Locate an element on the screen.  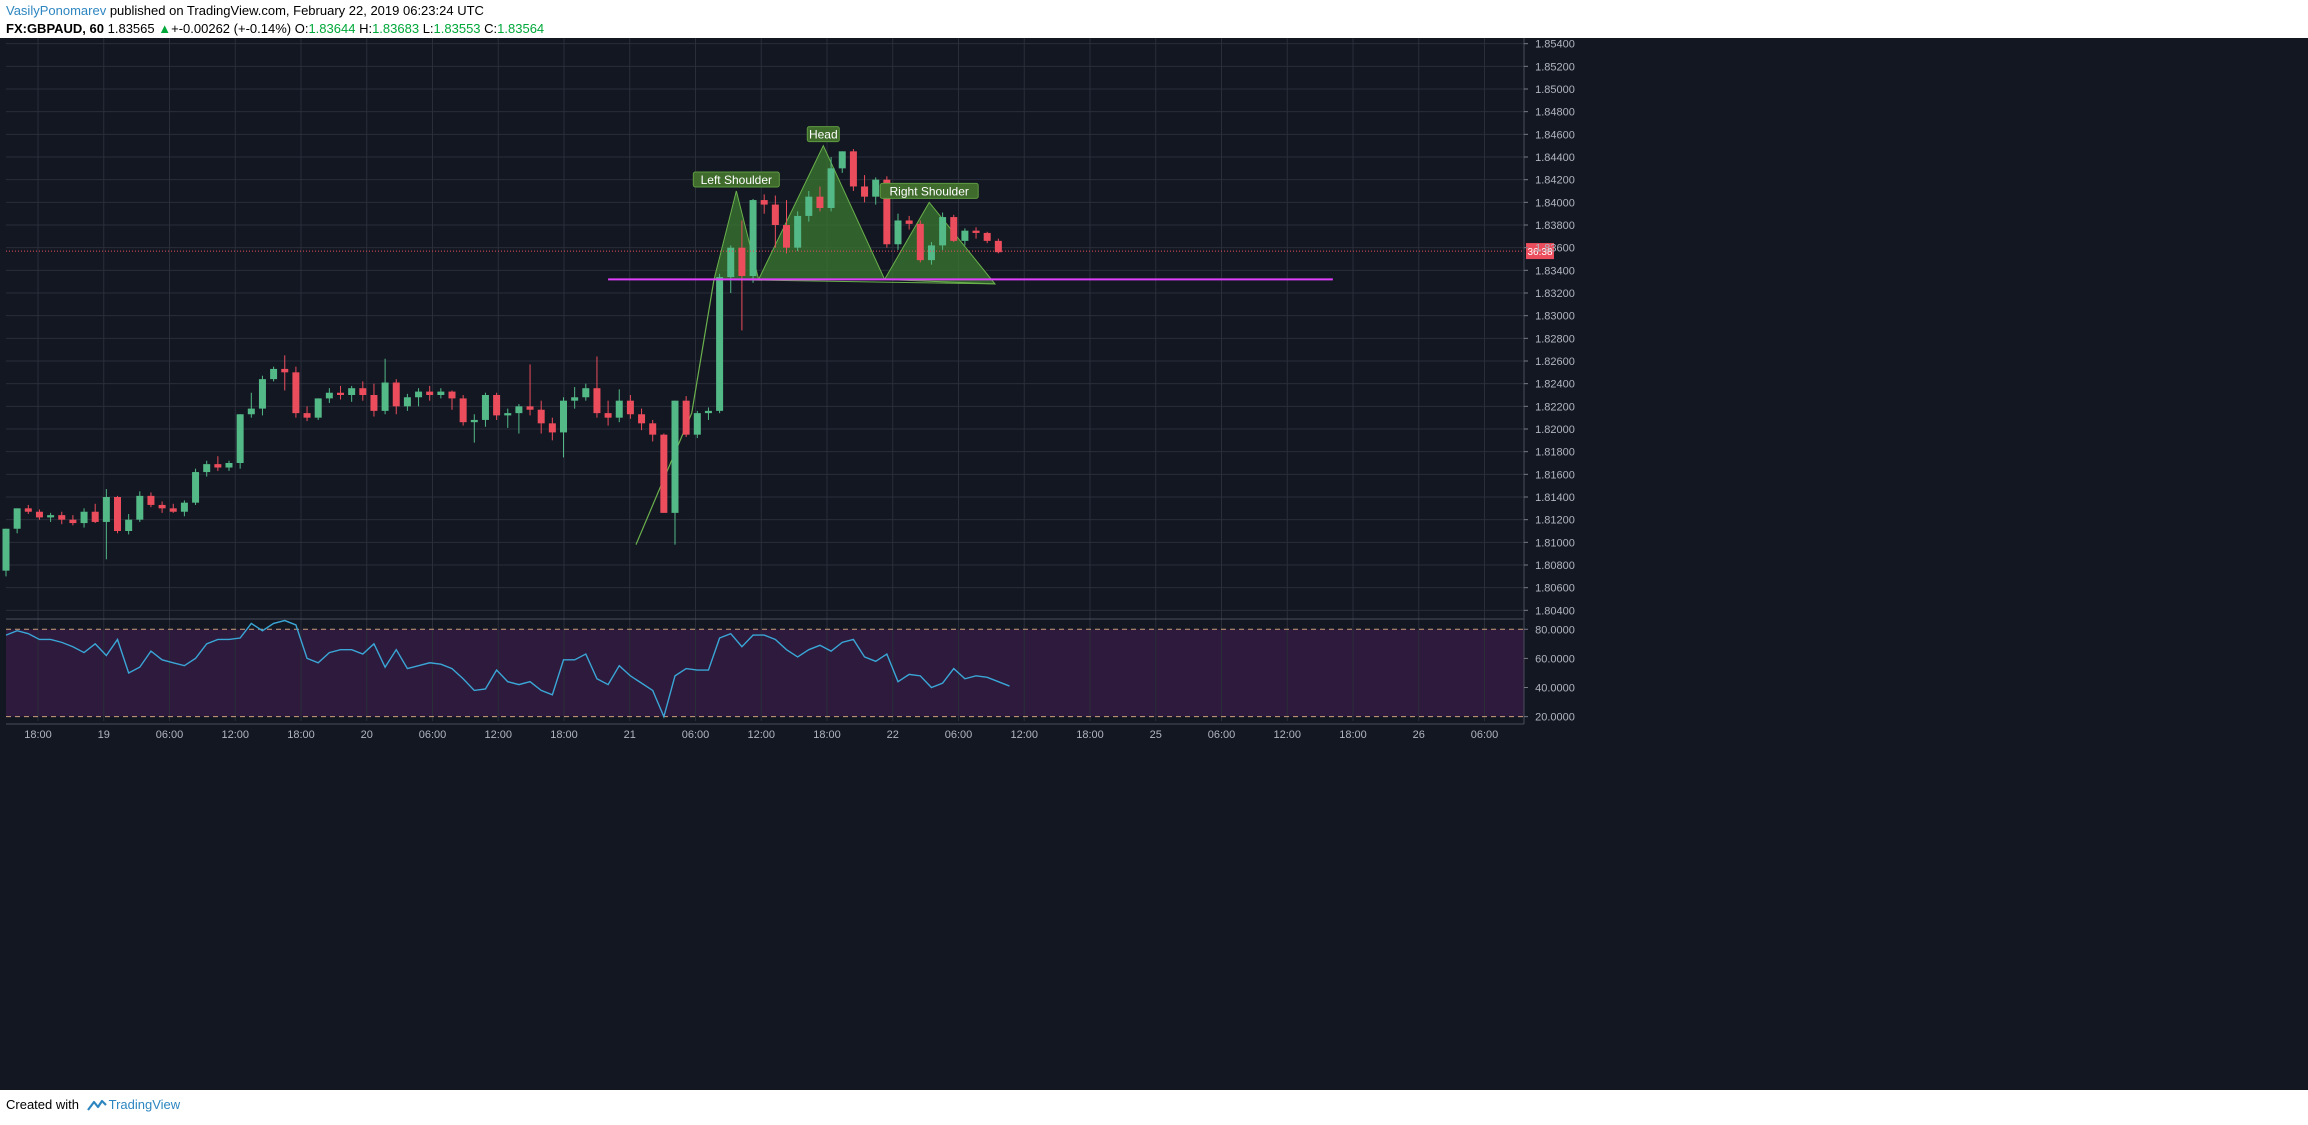
price-tick-label: 1.84600 is located at coordinates (1555, 135).